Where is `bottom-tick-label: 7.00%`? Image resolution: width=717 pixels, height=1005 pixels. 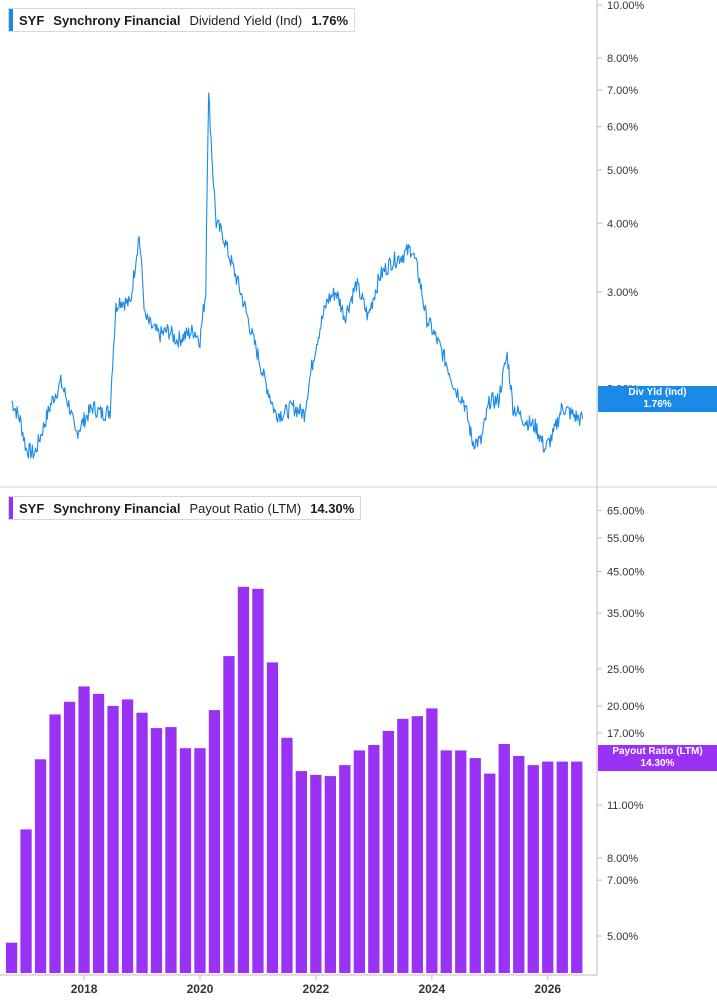
bottom-tick-label: 7.00% is located at coordinates (622, 881).